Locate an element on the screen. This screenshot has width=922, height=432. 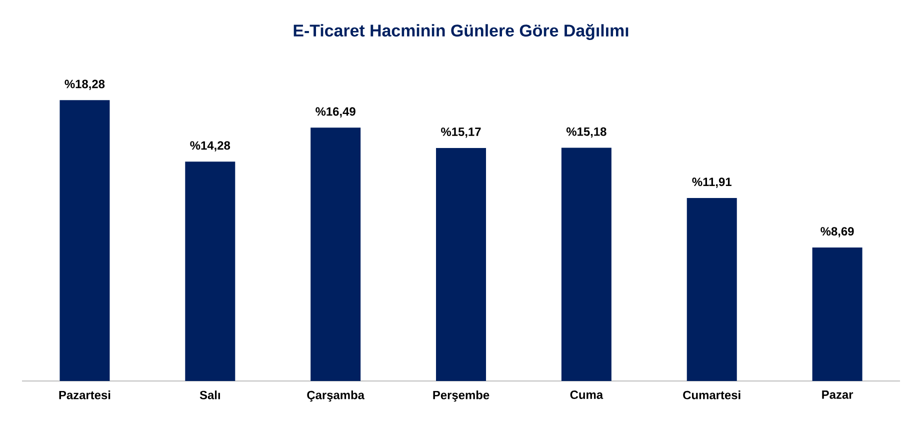
x-tick-label: Perşembe is located at coordinates (461, 396).